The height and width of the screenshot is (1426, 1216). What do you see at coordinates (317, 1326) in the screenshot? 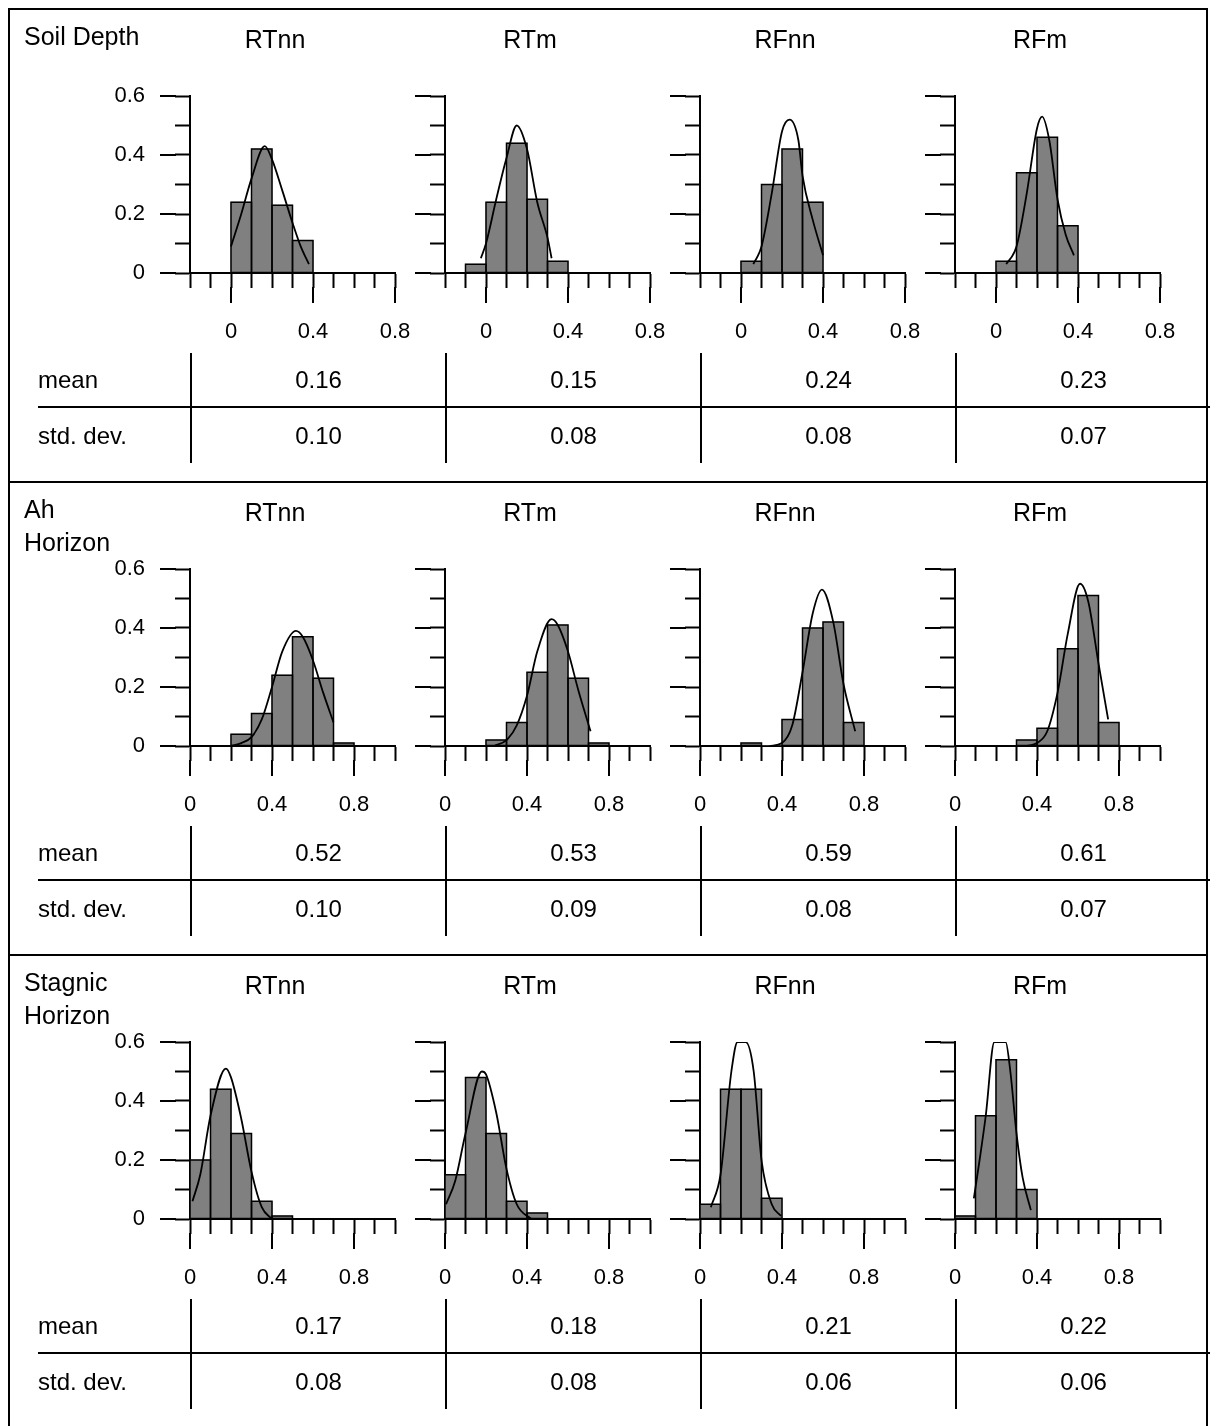
I see `text: 0.17` at bounding box center [317, 1326].